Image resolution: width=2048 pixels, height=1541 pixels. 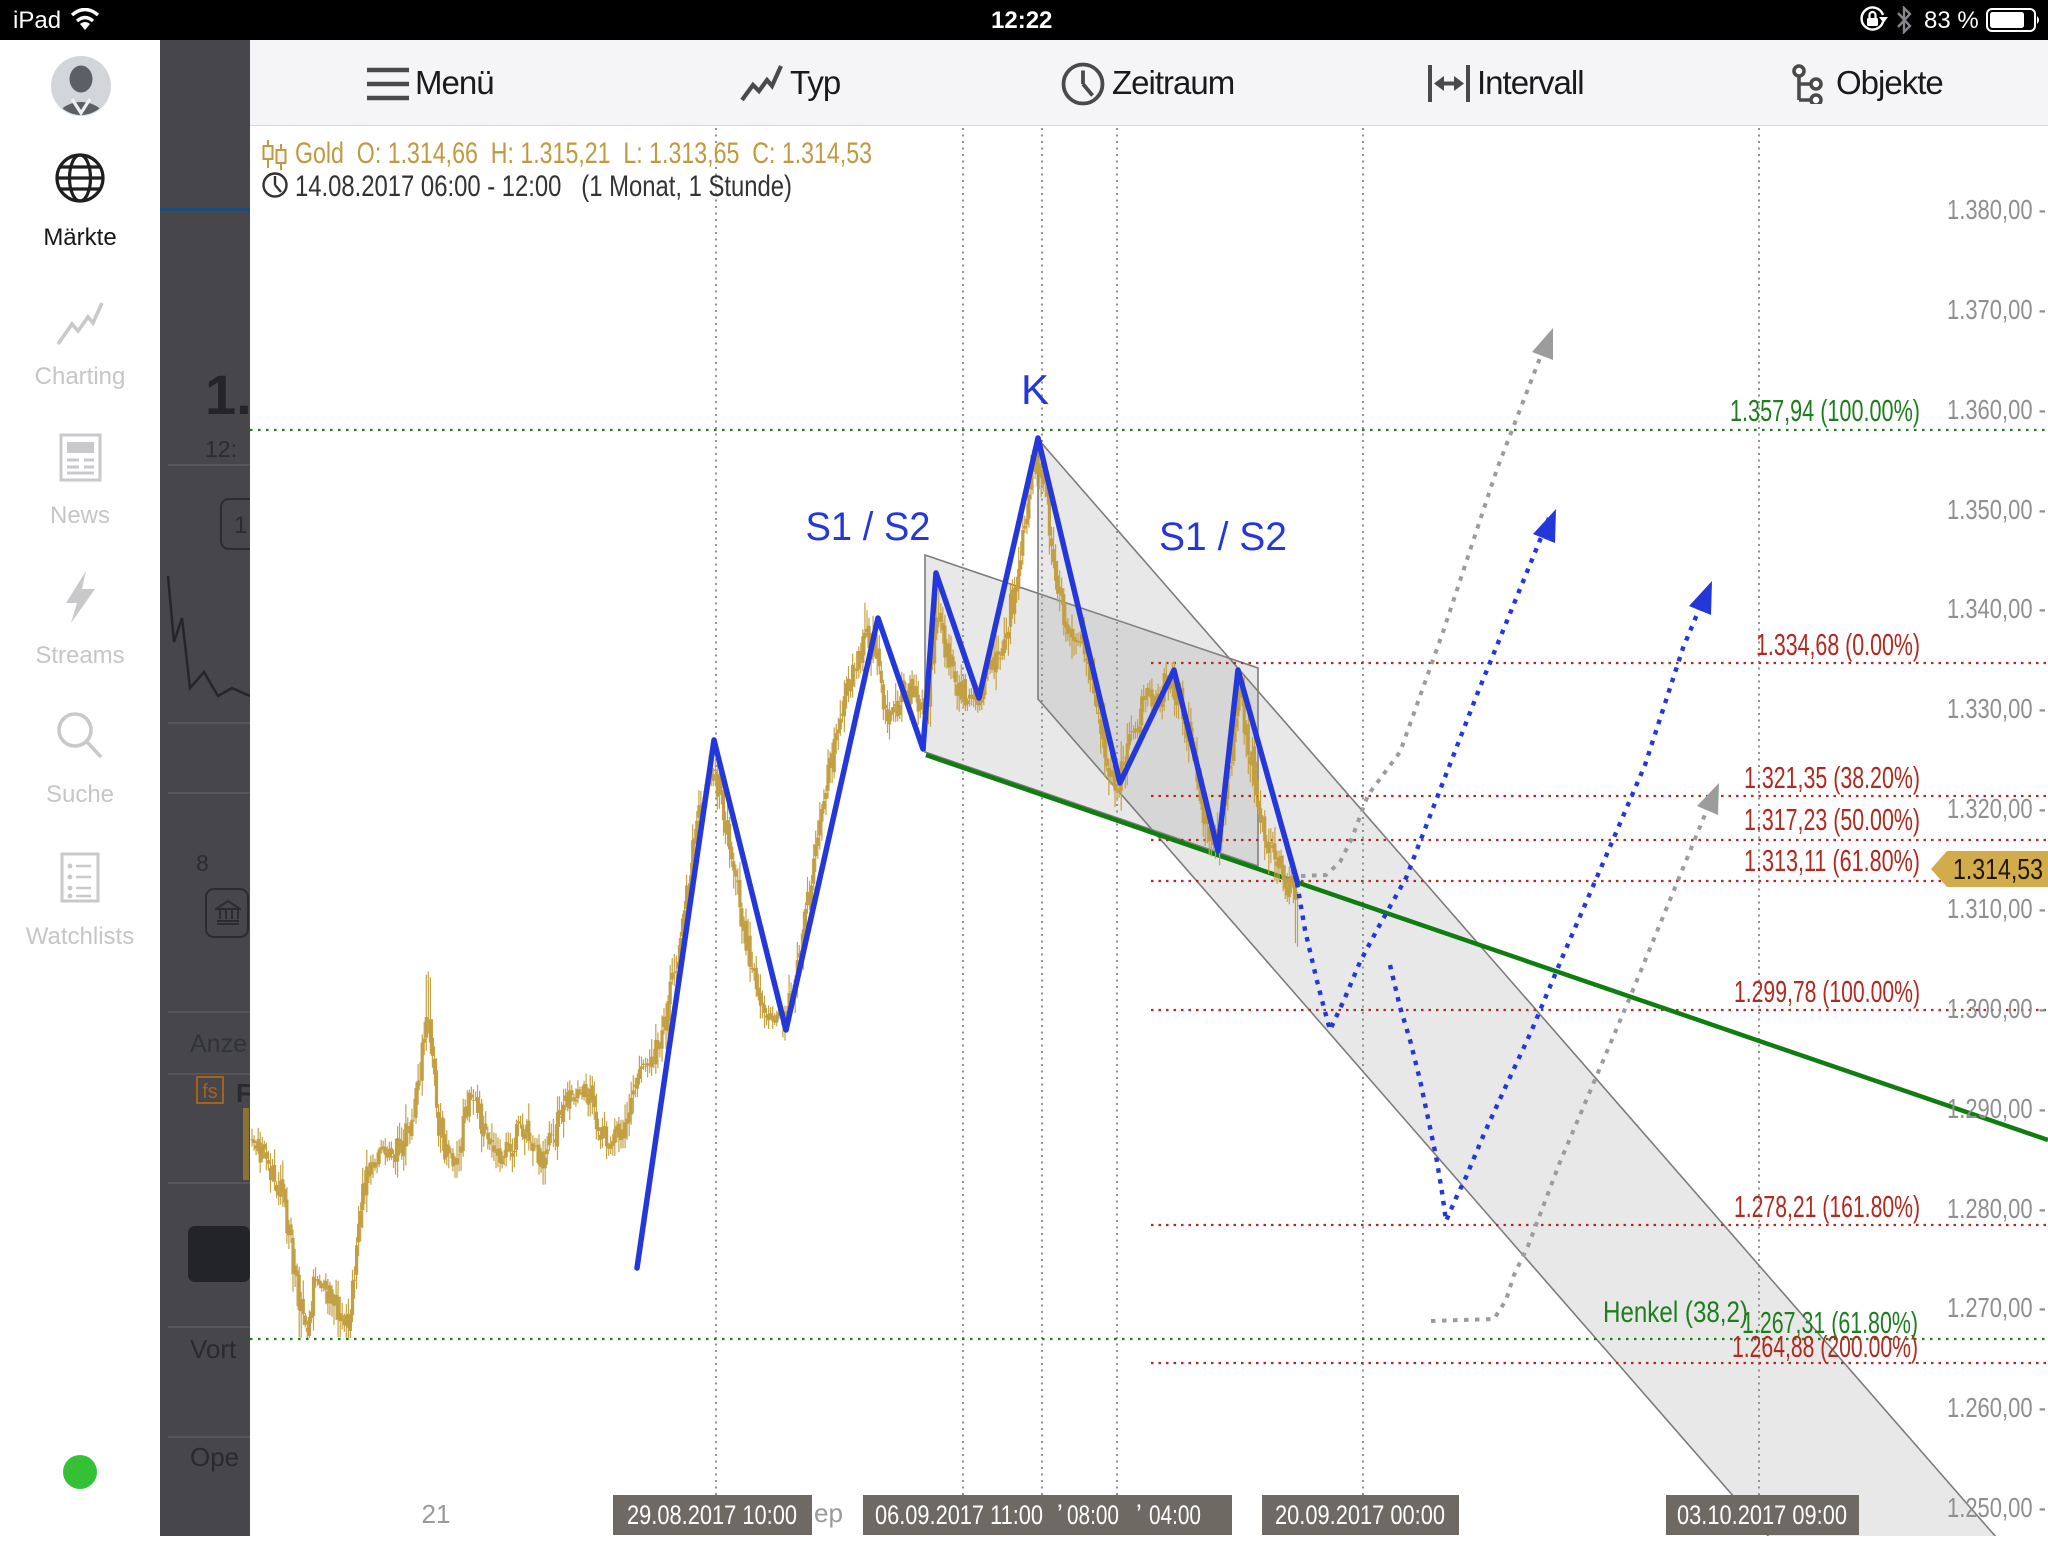 I want to click on svg-text: 1.264,88 (200.00%), so click(x=1825, y=1346).